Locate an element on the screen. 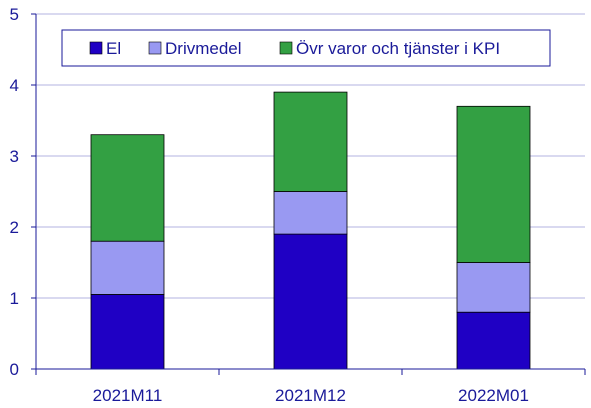  x-tick-label: 2021M11 is located at coordinates (128, 395).